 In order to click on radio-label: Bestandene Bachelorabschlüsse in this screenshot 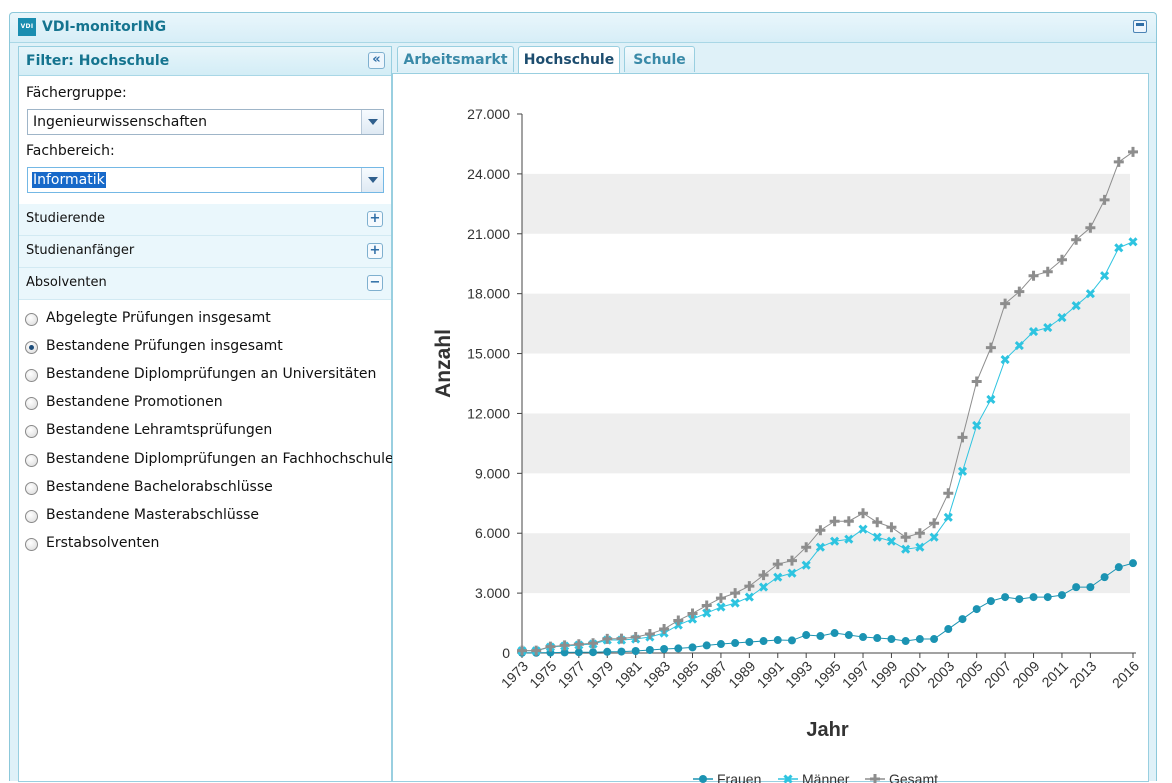, I will do `click(159, 486)`.